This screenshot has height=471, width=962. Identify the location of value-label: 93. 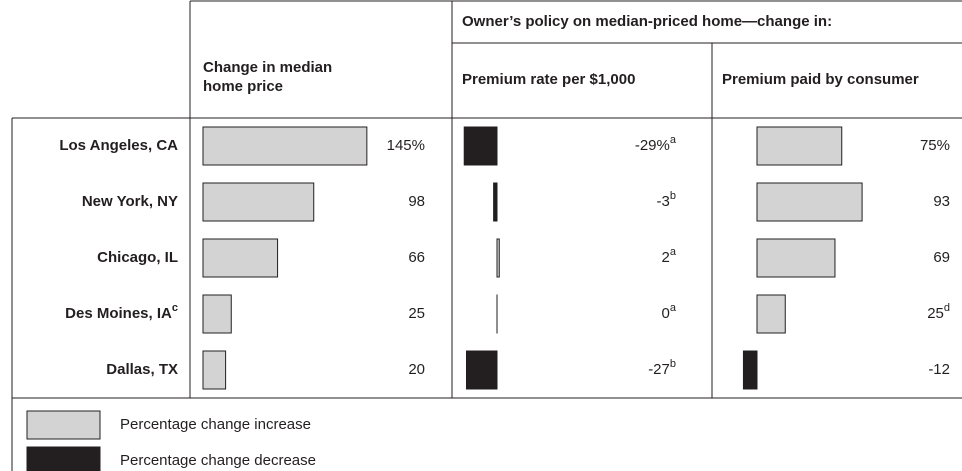
(941, 201).